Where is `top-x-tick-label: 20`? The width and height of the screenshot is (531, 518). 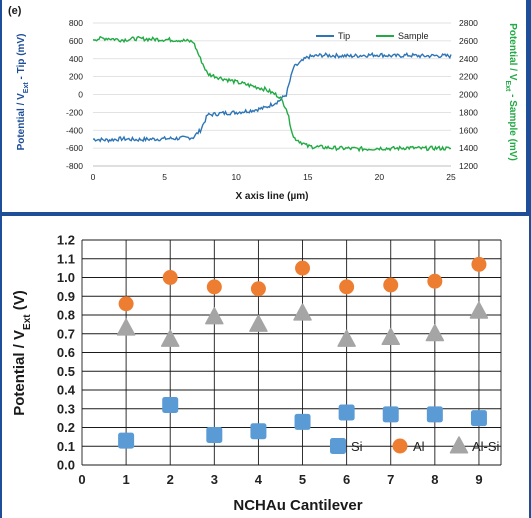
top-x-tick-label: 20 is located at coordinates (380, 177).